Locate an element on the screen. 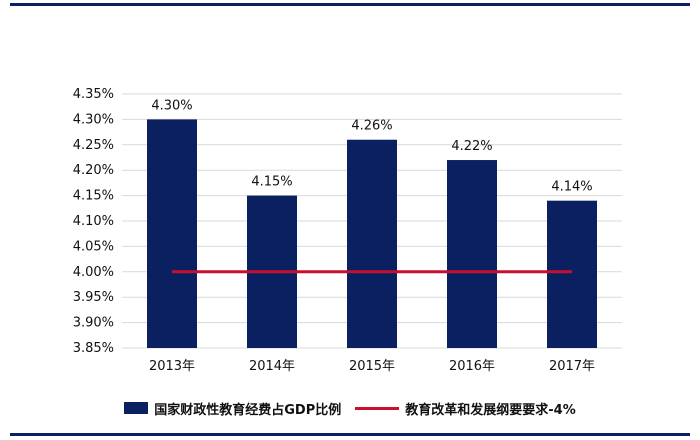 This screenshot has width=700, height=440. x-tick-label: 2015年 is located at coordinates (372, 366).